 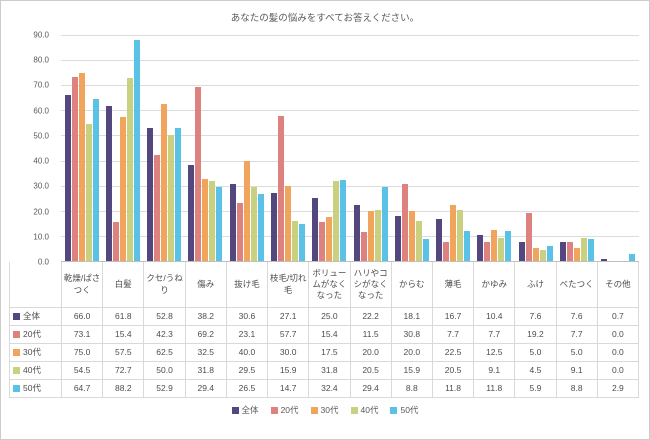 I want to click on table-value-cell: 11.8, so click(x=495, y=389).